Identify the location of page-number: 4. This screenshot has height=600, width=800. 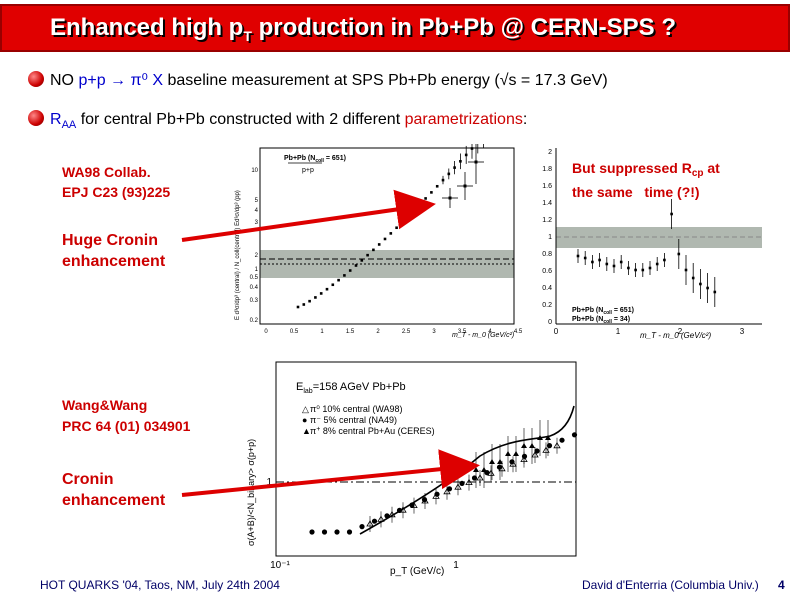
(781, 585).